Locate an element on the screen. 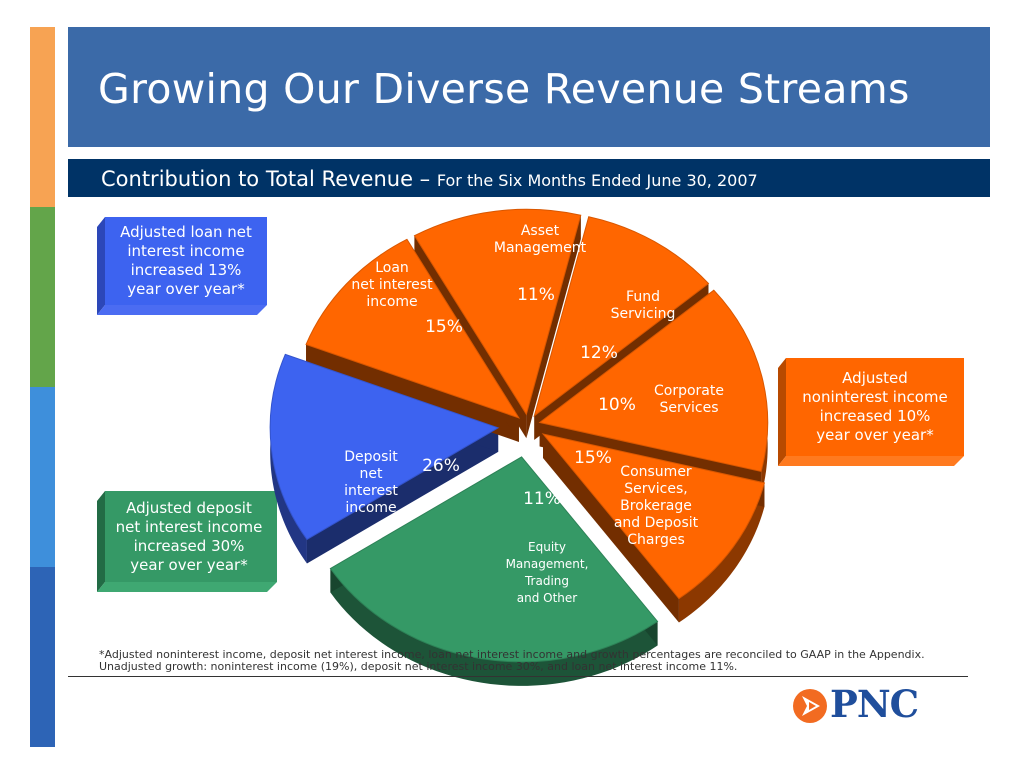 Image resolution: width=1013 pixels, height=773 pixels. slice-label: Asset Management is located at coordinates (540, 239).